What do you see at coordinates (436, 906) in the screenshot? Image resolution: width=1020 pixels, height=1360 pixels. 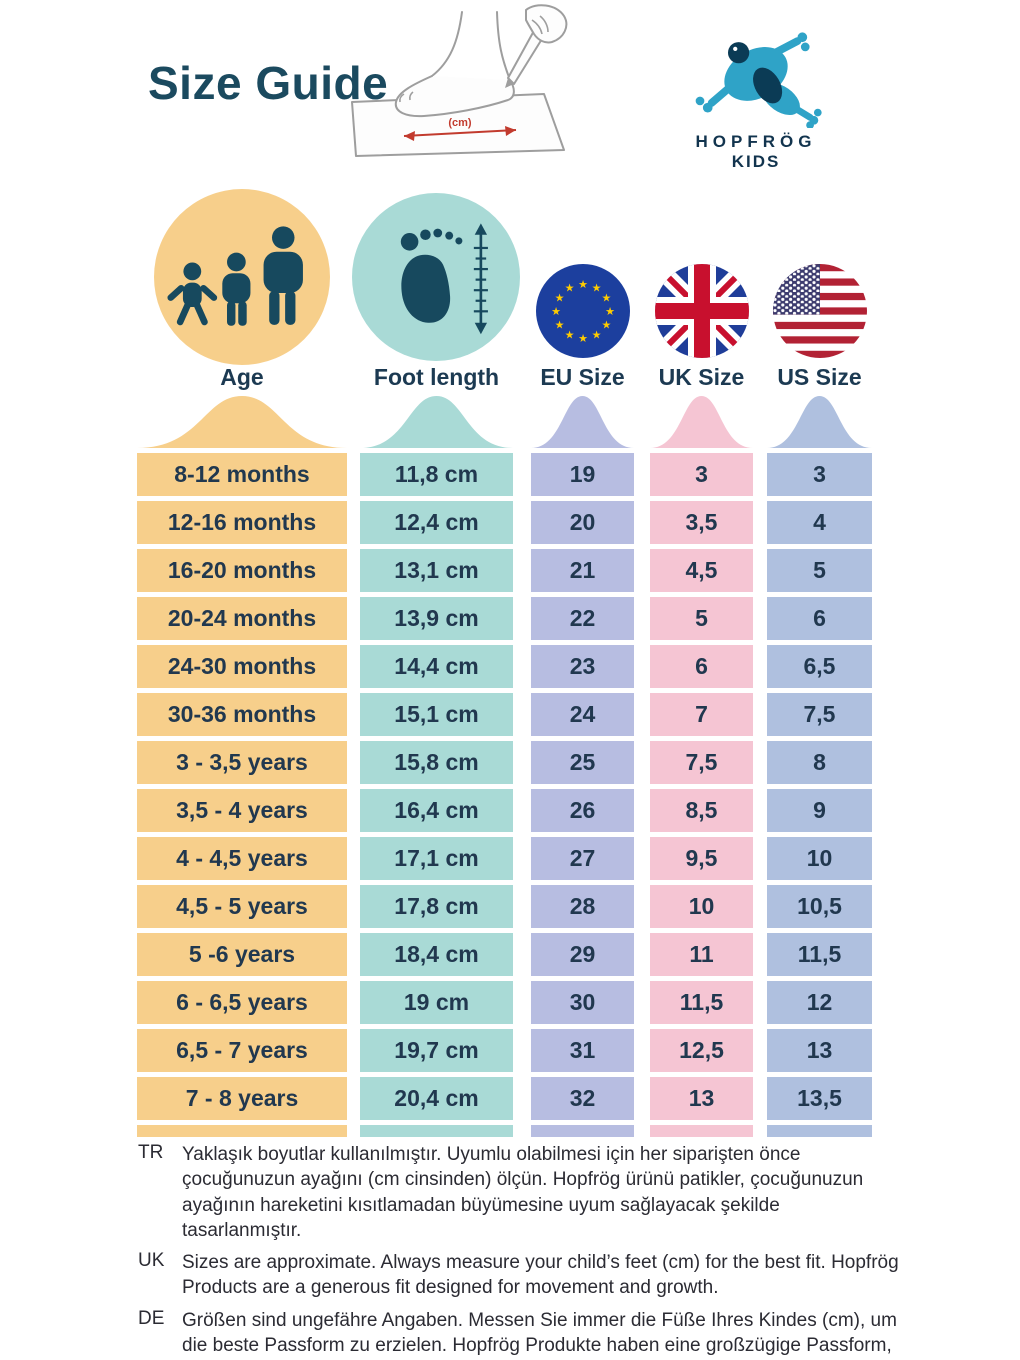 I see `table-cell-foot: 17,8 cm` at bounding box center [436, 906].